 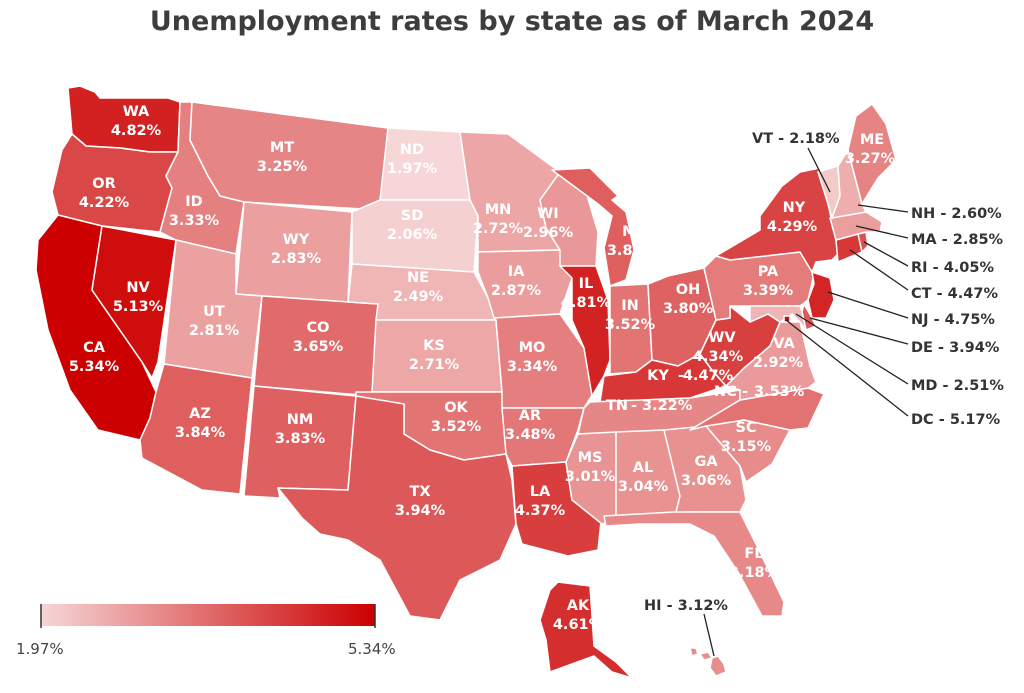 What do you see at coordinates (200, 423) in the screenshot?
I see `label-az: AZ 3.84%` at bounding box center [200, 423].